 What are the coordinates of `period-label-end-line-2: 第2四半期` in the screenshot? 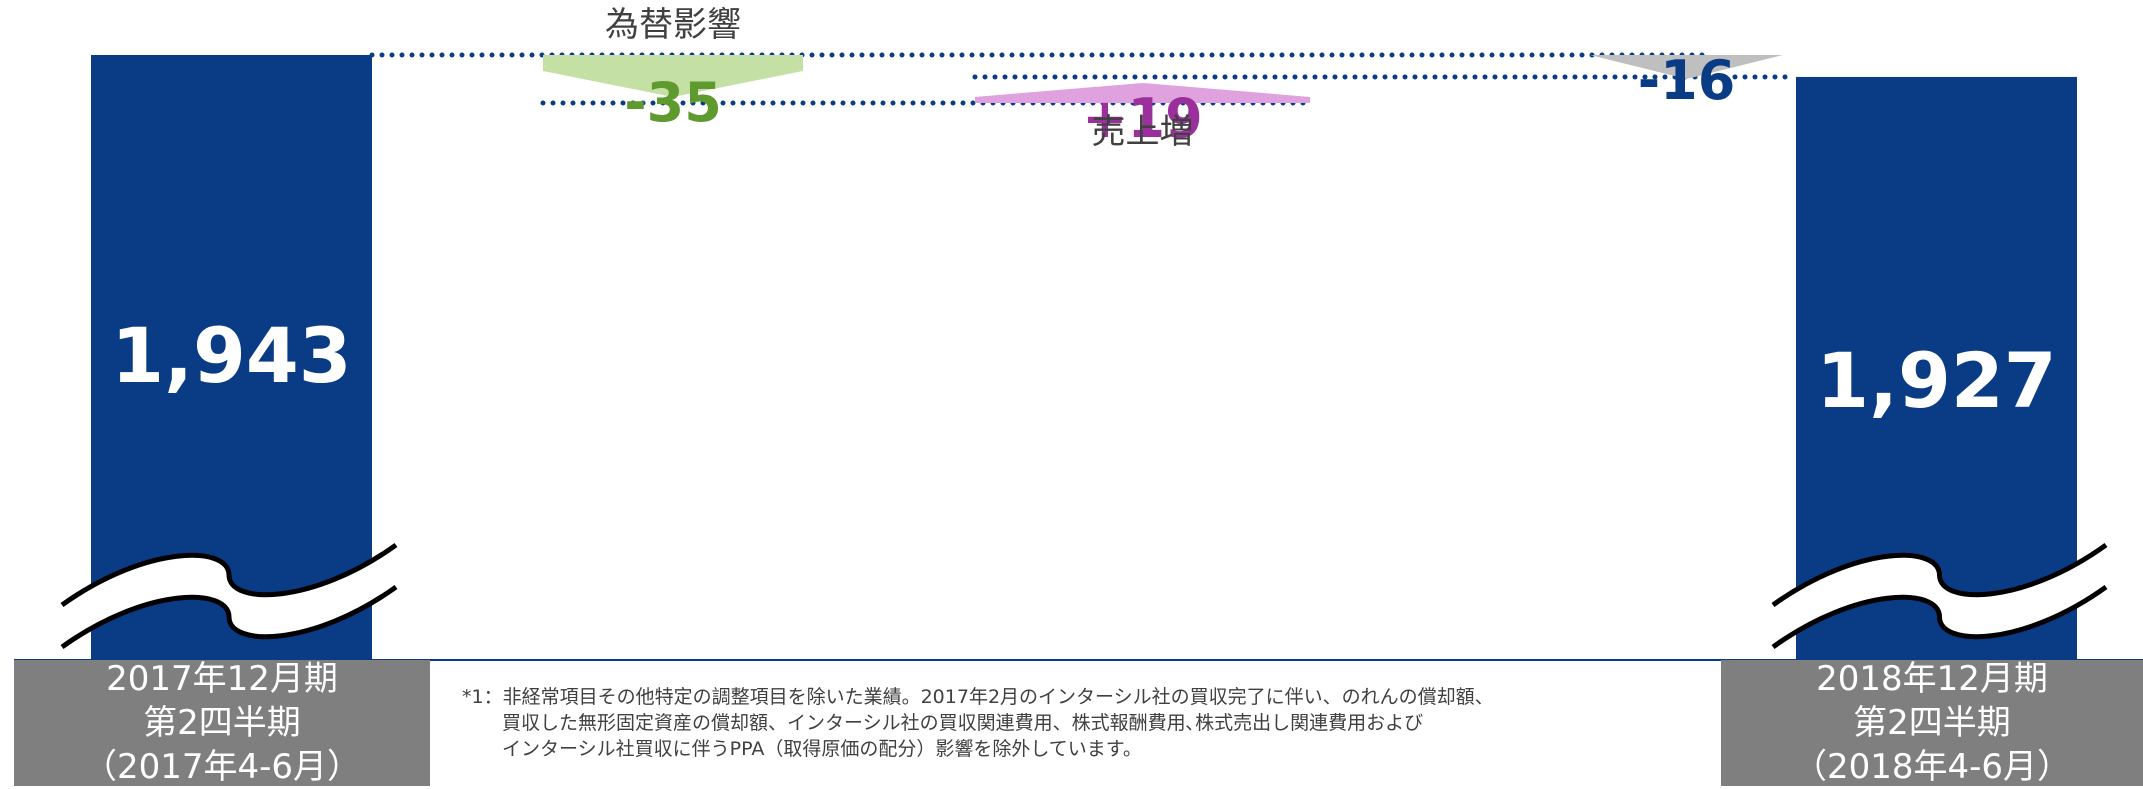 It's located at (1932, 723).